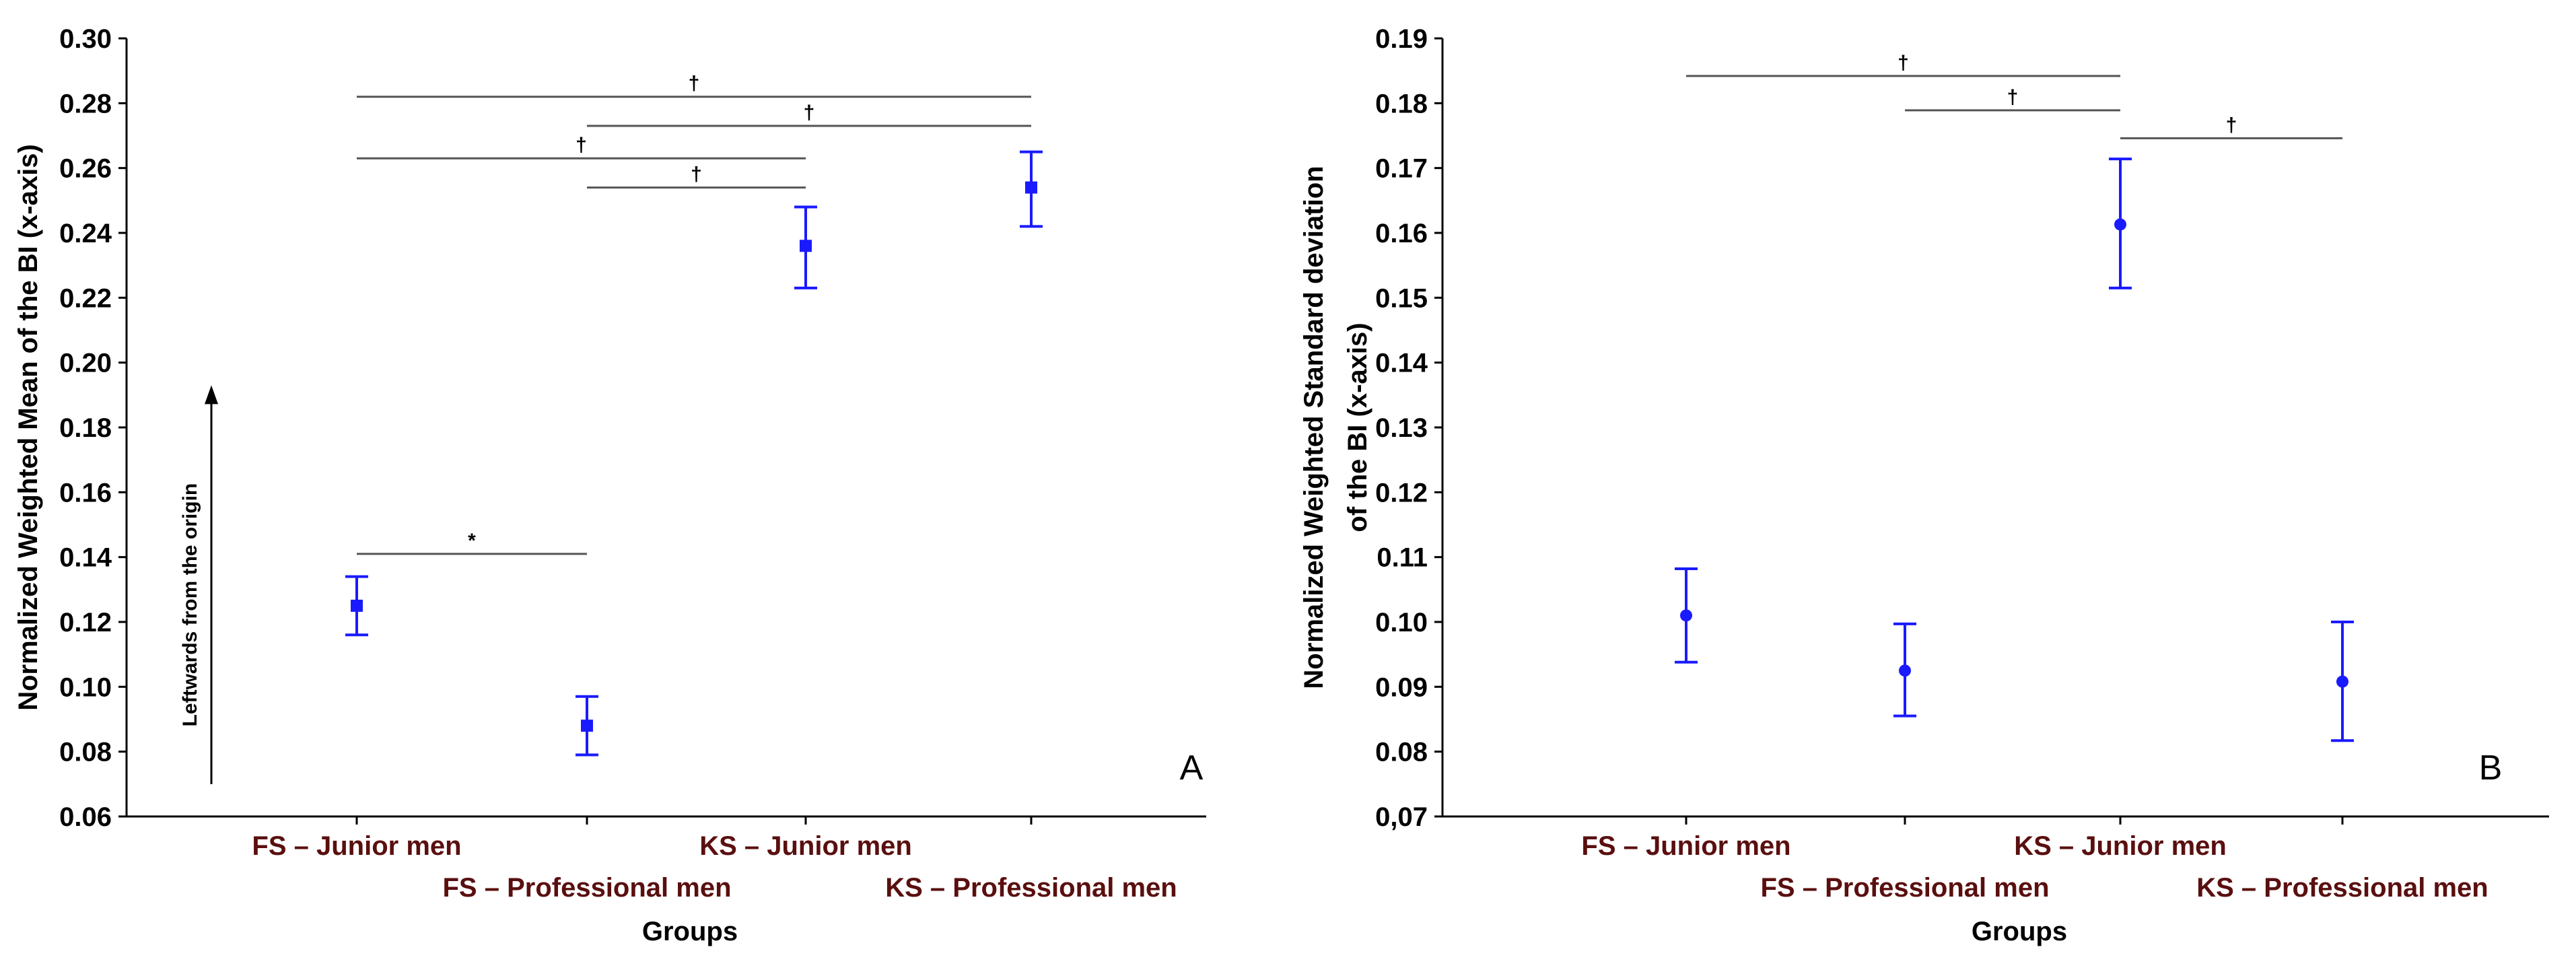  Describe the element at coordinates (85, 233) in the screenshot. I see `y-tick-label-a: 0.24` at that location.